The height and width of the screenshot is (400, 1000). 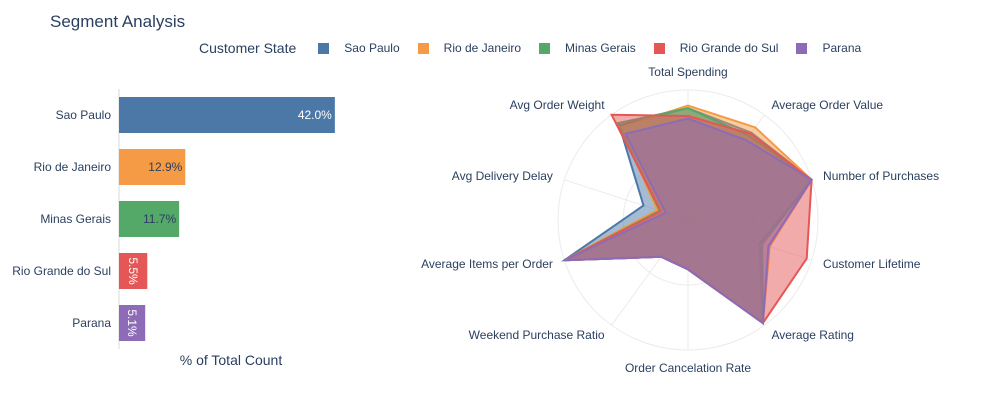 I want to click on radar-axis-label: Avg Order Weight, so click(x=558, y=105).